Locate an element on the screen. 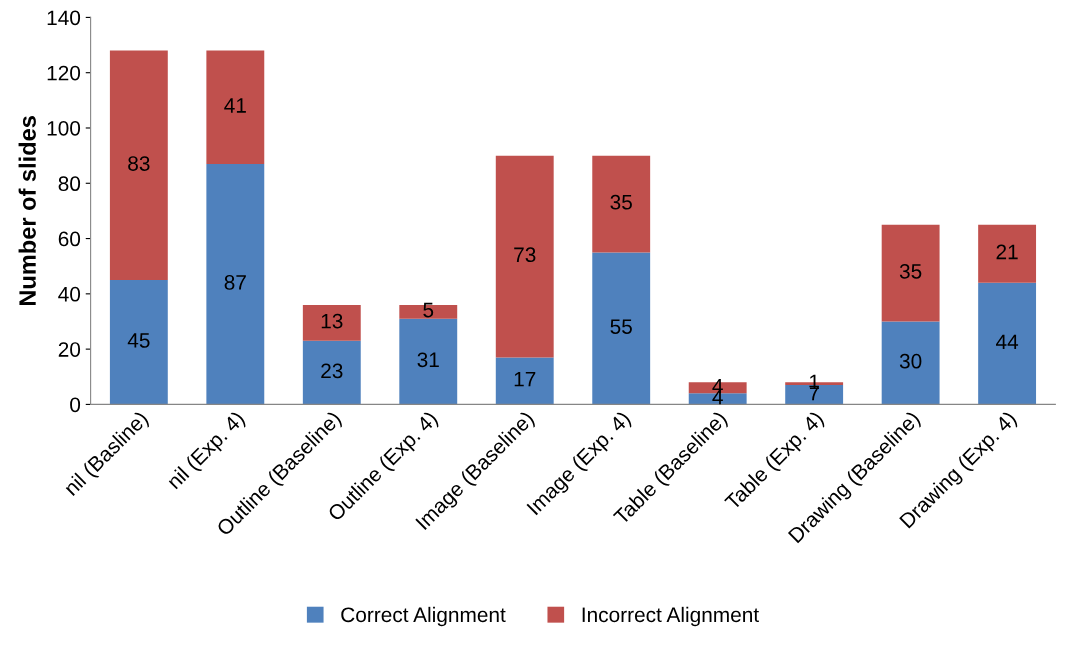 The height and width of the screenshot is (645, 1066). data-label: 13 is located at coordinates (332, 321).